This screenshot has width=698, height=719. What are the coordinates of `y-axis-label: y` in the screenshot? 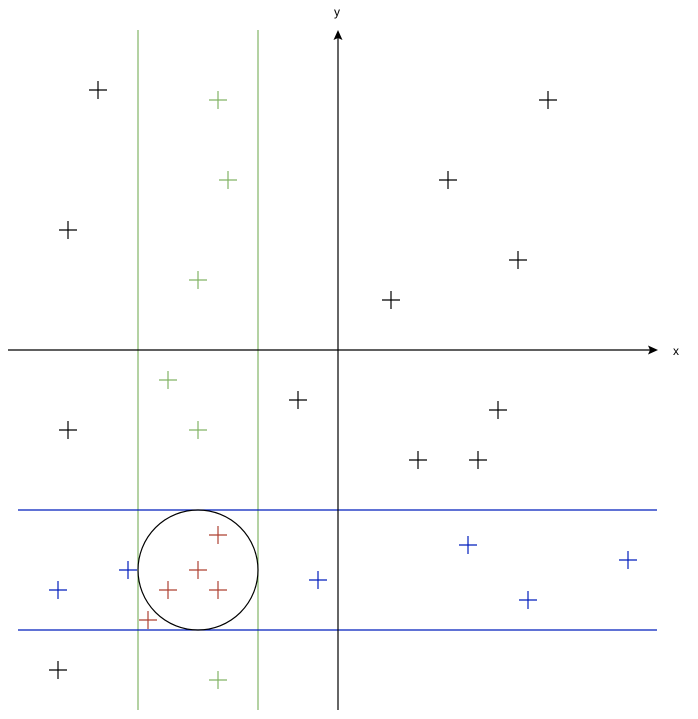 It's located at (337, 12).